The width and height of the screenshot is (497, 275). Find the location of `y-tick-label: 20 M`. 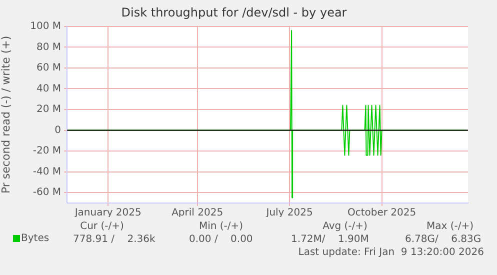

y-tick-label: 20 M is located at coordinates (48, 110).